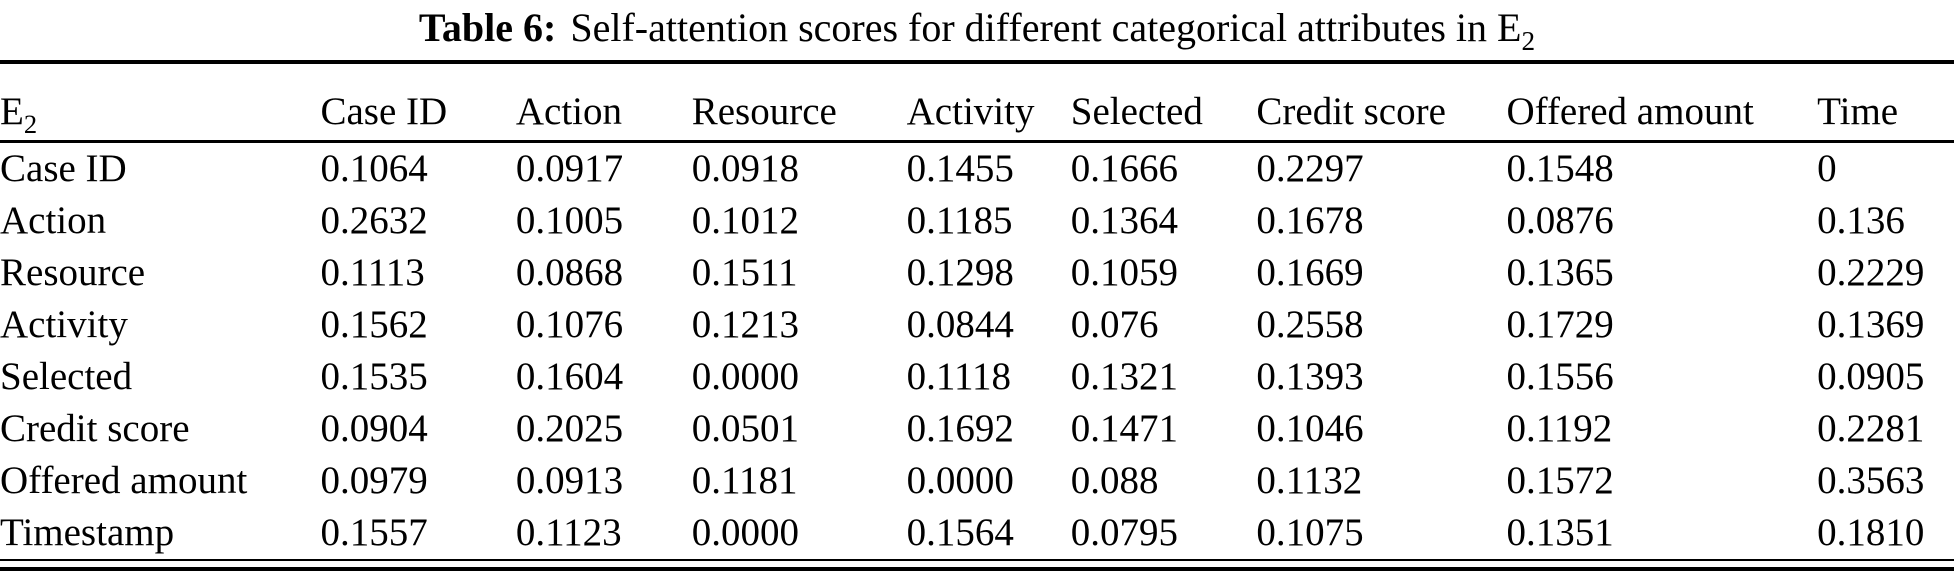 This screenshot has width=1954, height=579. I want to click on cell: 0.0918, so click(745, 168).